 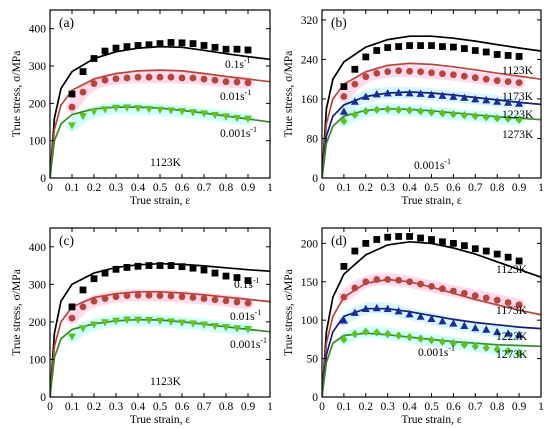 What do you see at coordinates (518, 115) in the screenshot?
I see `series-label-3: 1223K` at bounding box center [518, 115].